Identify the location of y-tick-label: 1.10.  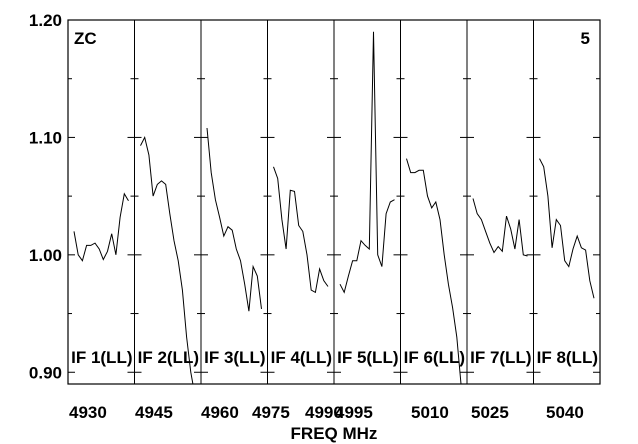
(45, 137).